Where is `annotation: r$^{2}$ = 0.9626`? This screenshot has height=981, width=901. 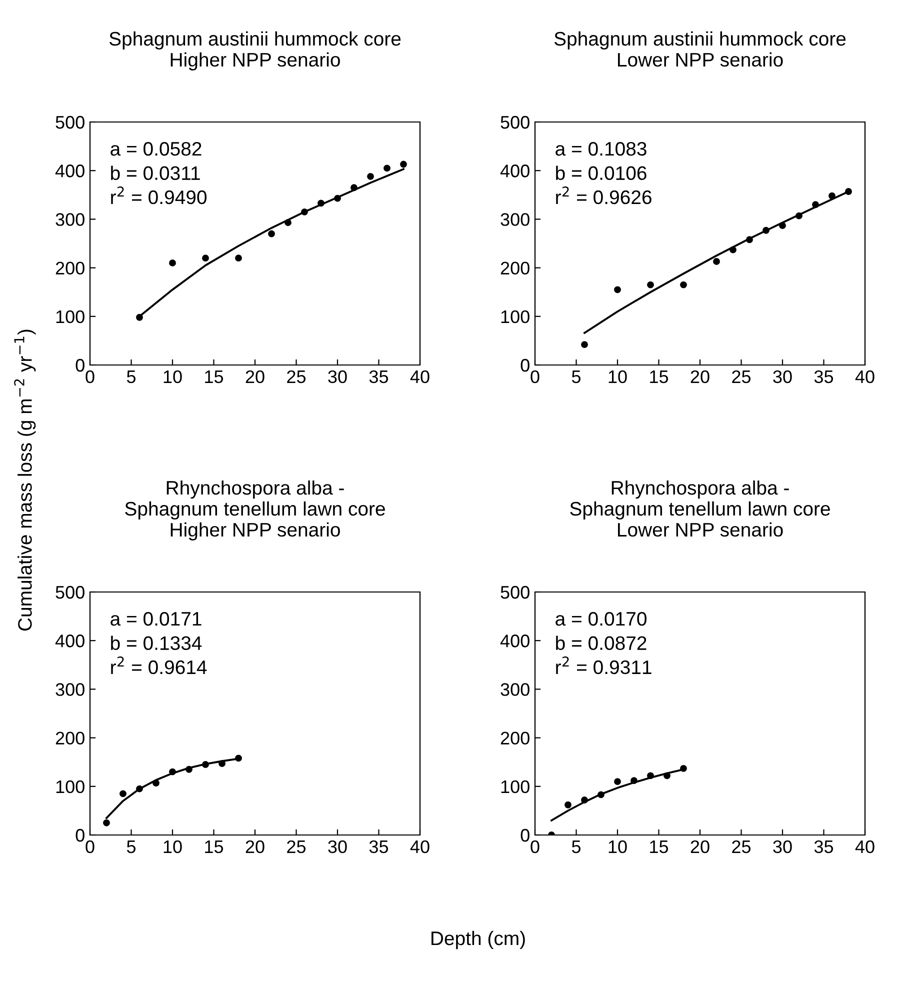
annotation: r$^{2}$ = 0.9626 is located at coordinates (604, 195).